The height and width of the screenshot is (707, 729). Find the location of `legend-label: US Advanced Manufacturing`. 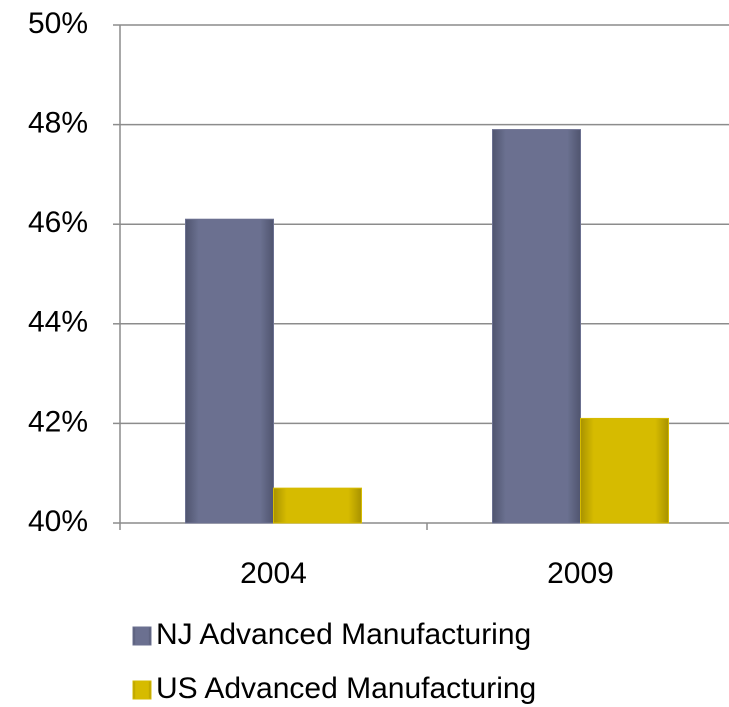

legend-label: US Advanced Manufacturing is located at coordinates (346, 688).